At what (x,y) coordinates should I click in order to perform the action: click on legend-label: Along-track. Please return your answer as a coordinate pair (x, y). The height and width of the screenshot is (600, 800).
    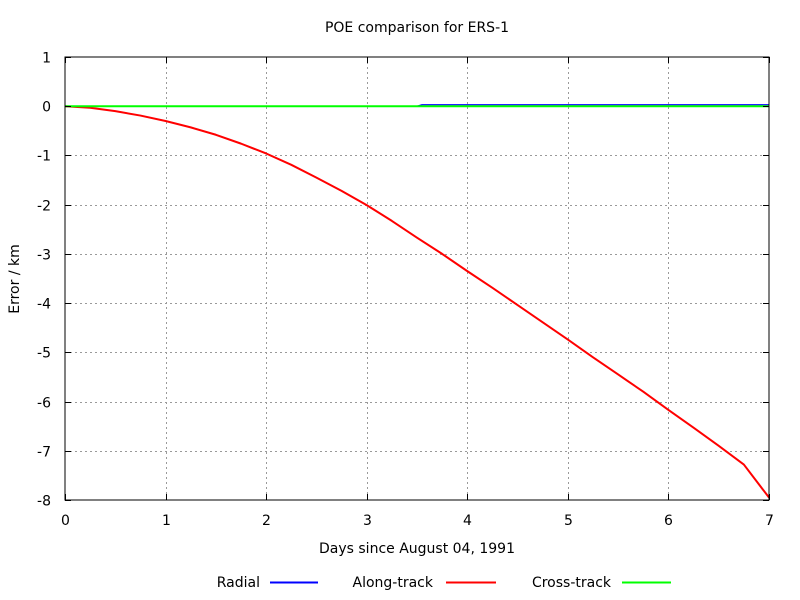
    Looking at the image, I should click on (393, 583).